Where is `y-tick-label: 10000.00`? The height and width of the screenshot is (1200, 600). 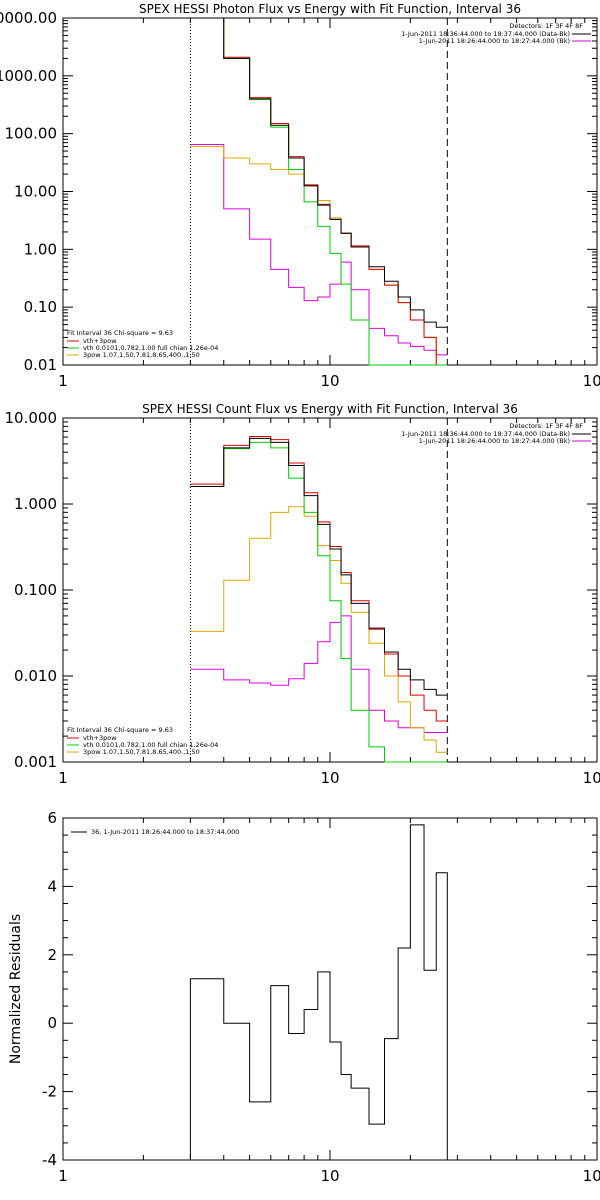
y-tick-label: 10000.00 is located at coordinates (28, 18).